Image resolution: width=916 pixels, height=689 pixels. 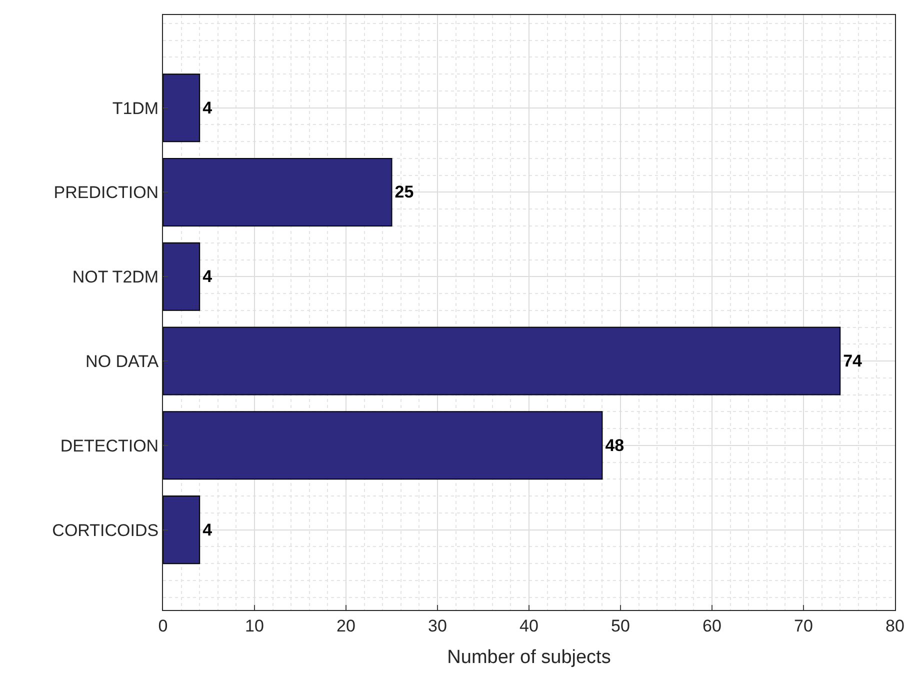 I want to click on x-tick-label: 50, so click(x=620, y=626).